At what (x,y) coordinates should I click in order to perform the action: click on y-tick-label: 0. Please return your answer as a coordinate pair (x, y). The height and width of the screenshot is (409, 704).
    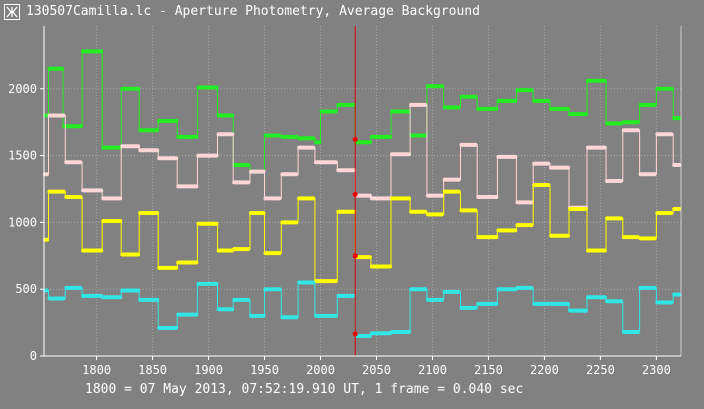
    Looking at the image, I should click on (33, 356).